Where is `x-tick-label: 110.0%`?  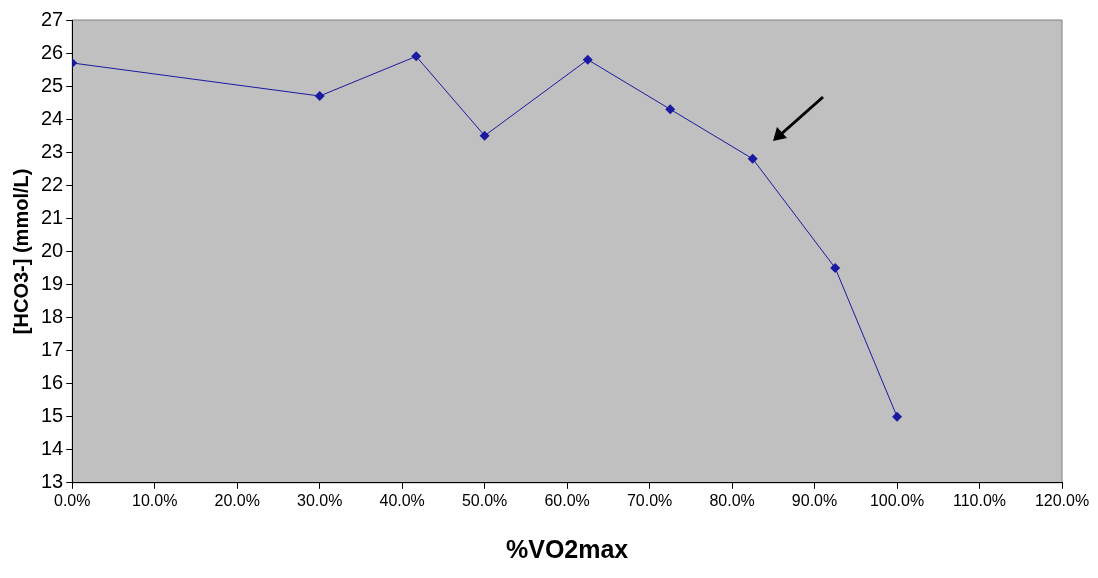 x-tick-label: 110.0% is located at coordinates (979, 500).